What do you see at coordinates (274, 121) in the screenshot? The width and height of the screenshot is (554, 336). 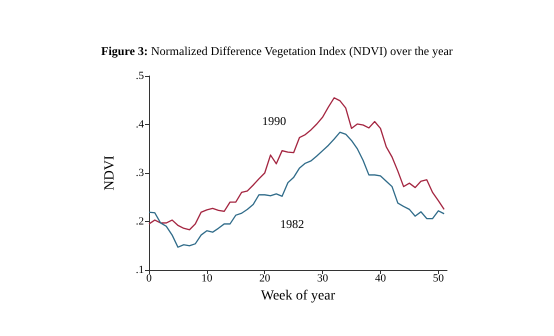 I see `series-label: 1990` at bounding box center [274, 121].